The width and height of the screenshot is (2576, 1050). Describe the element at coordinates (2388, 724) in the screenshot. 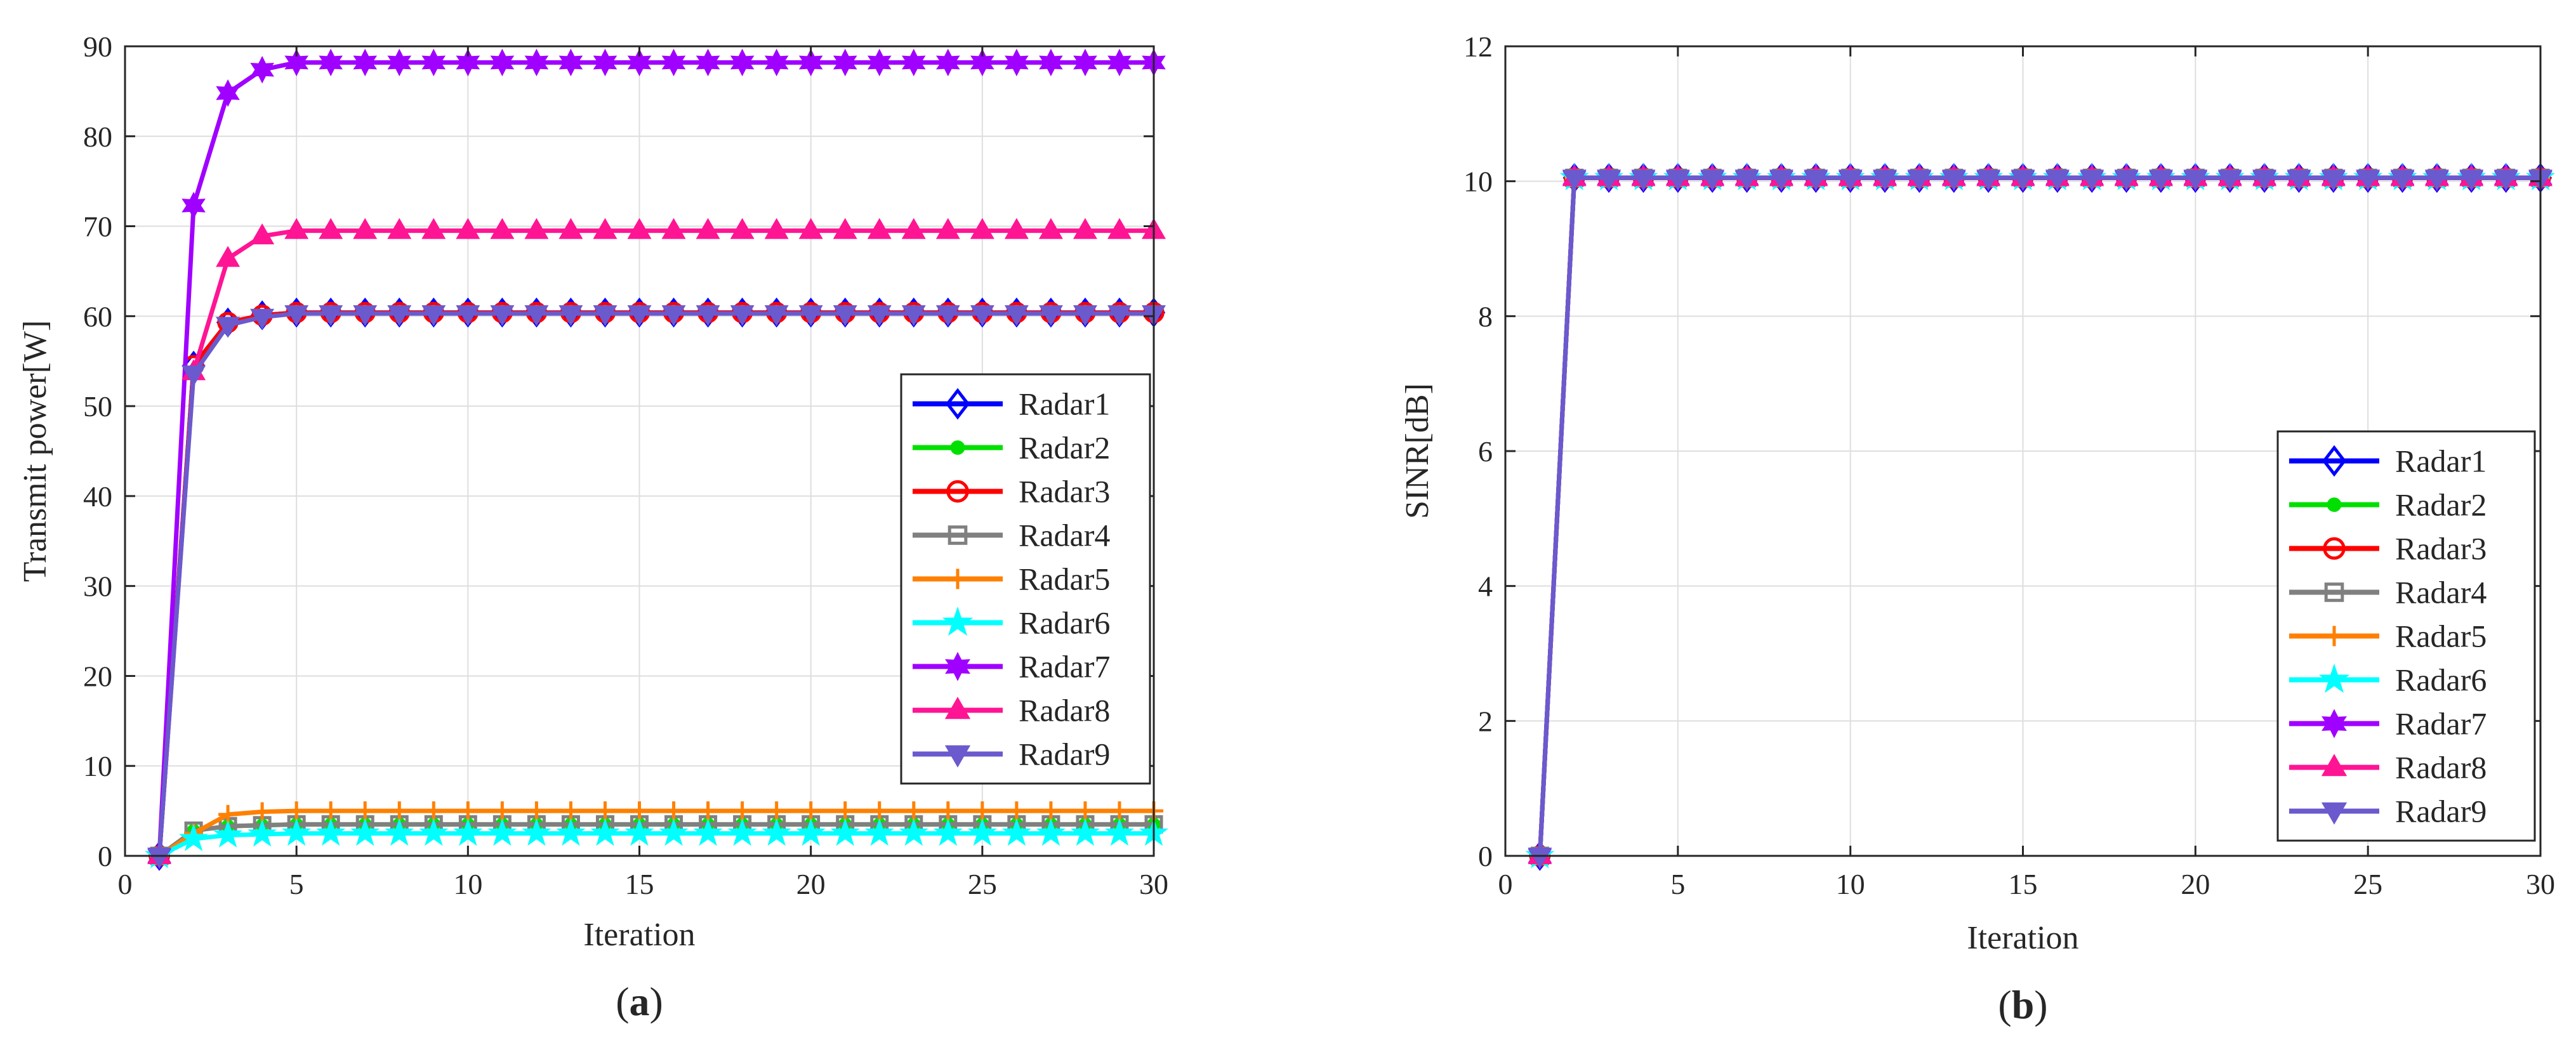

I see `panel-b-legend-item: Radar7` at that location.